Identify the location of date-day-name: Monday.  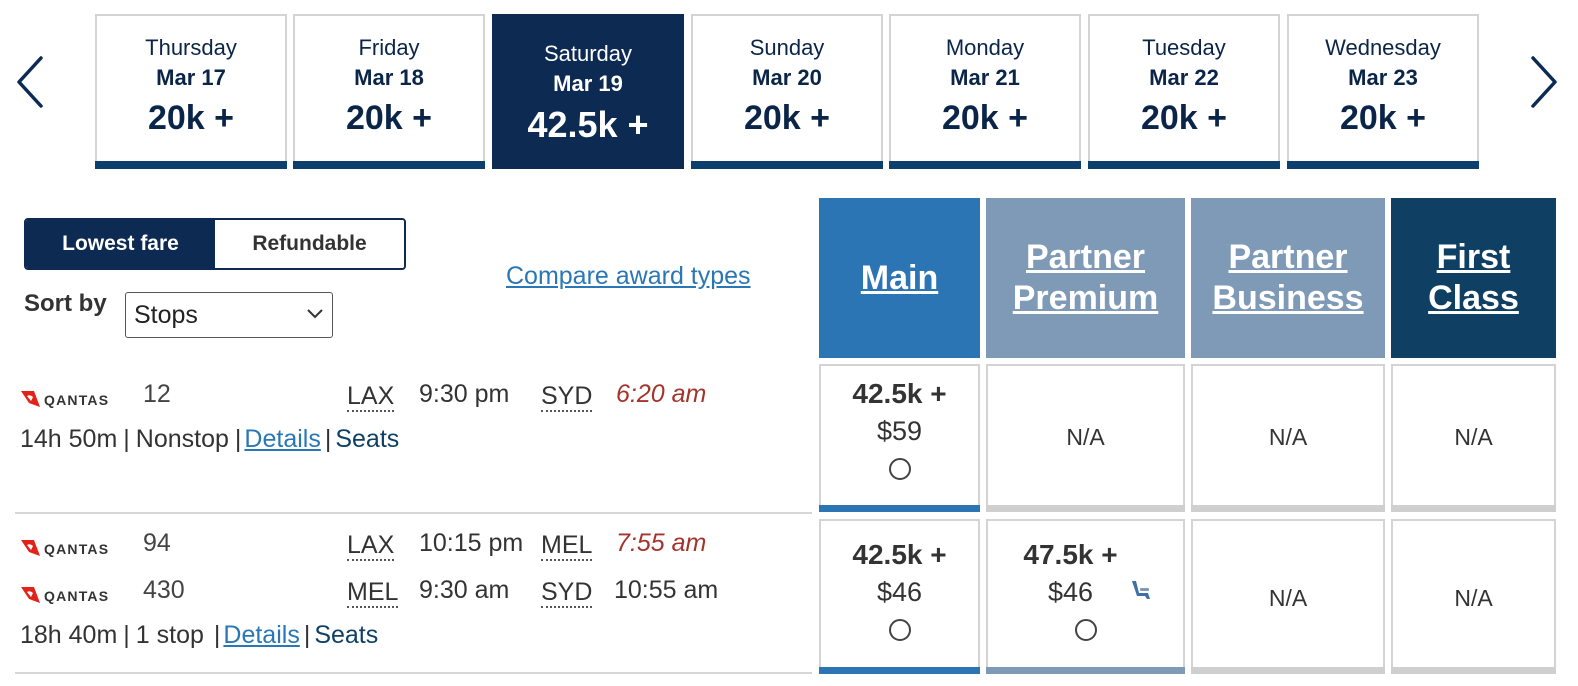
(985, 47).